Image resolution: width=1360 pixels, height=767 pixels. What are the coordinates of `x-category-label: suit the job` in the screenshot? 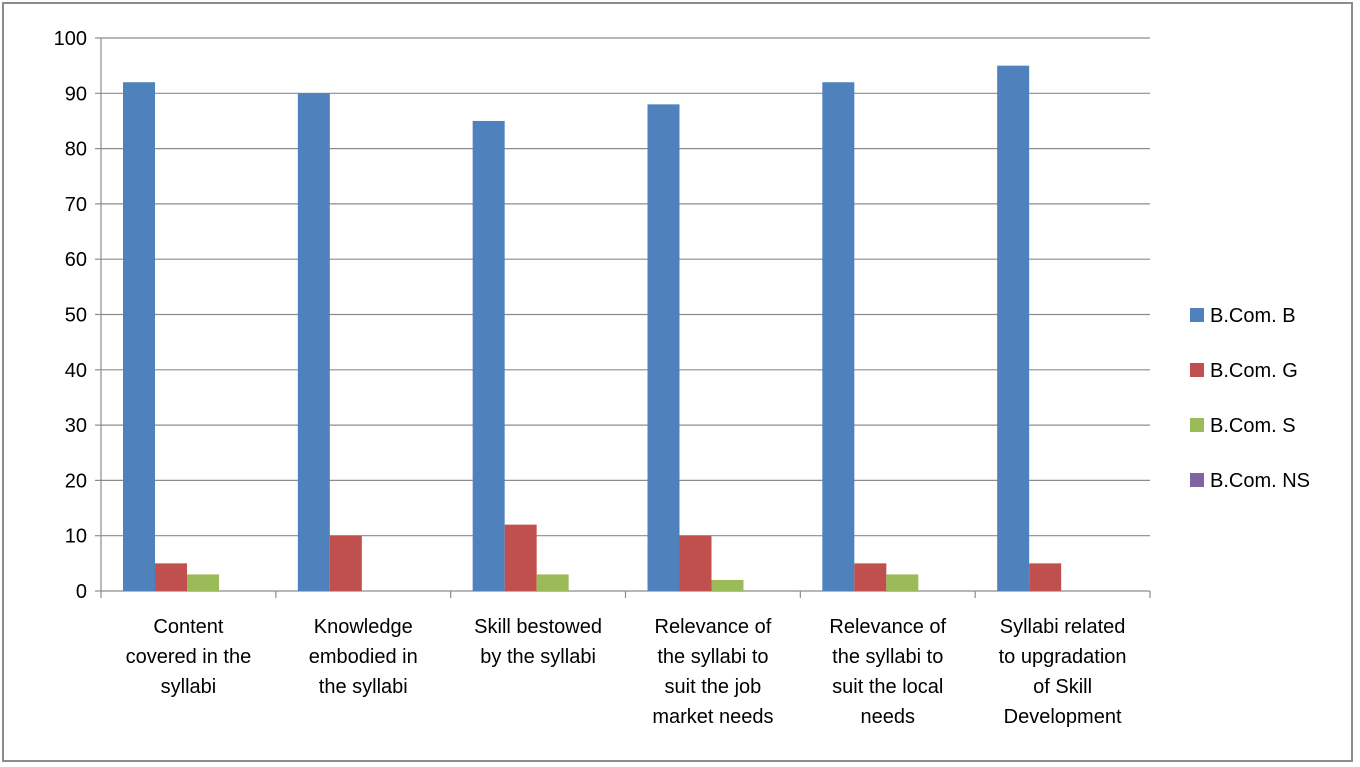 It's located at (713, 687).